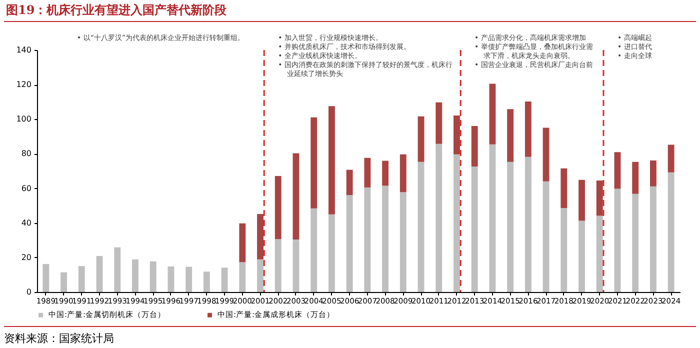 Image resolution: width=700 pixels, height=348 pixels. I want to click on text: 资料来源：国家统计局, so click(59, 338).